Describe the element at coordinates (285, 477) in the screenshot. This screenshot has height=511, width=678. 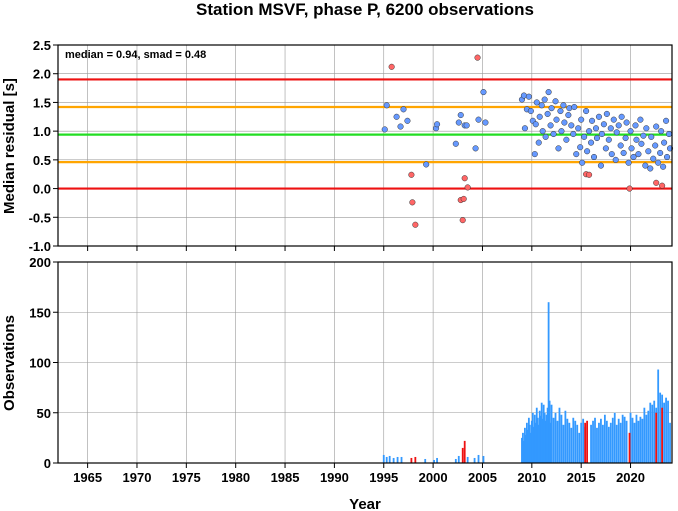
I see `x-tick-label: 1985` at that location.